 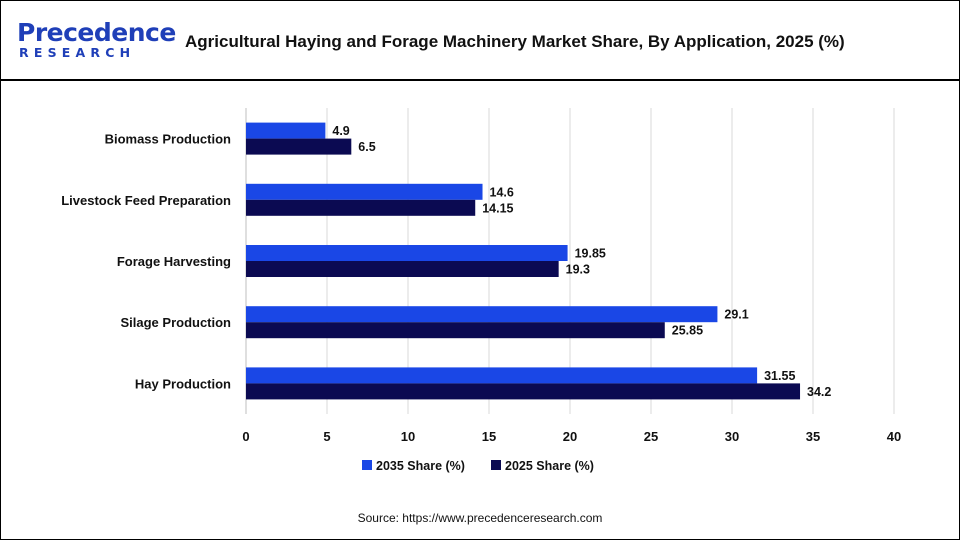 I want to click on value-label-2025: 19.3, so click(x=578, y=270).